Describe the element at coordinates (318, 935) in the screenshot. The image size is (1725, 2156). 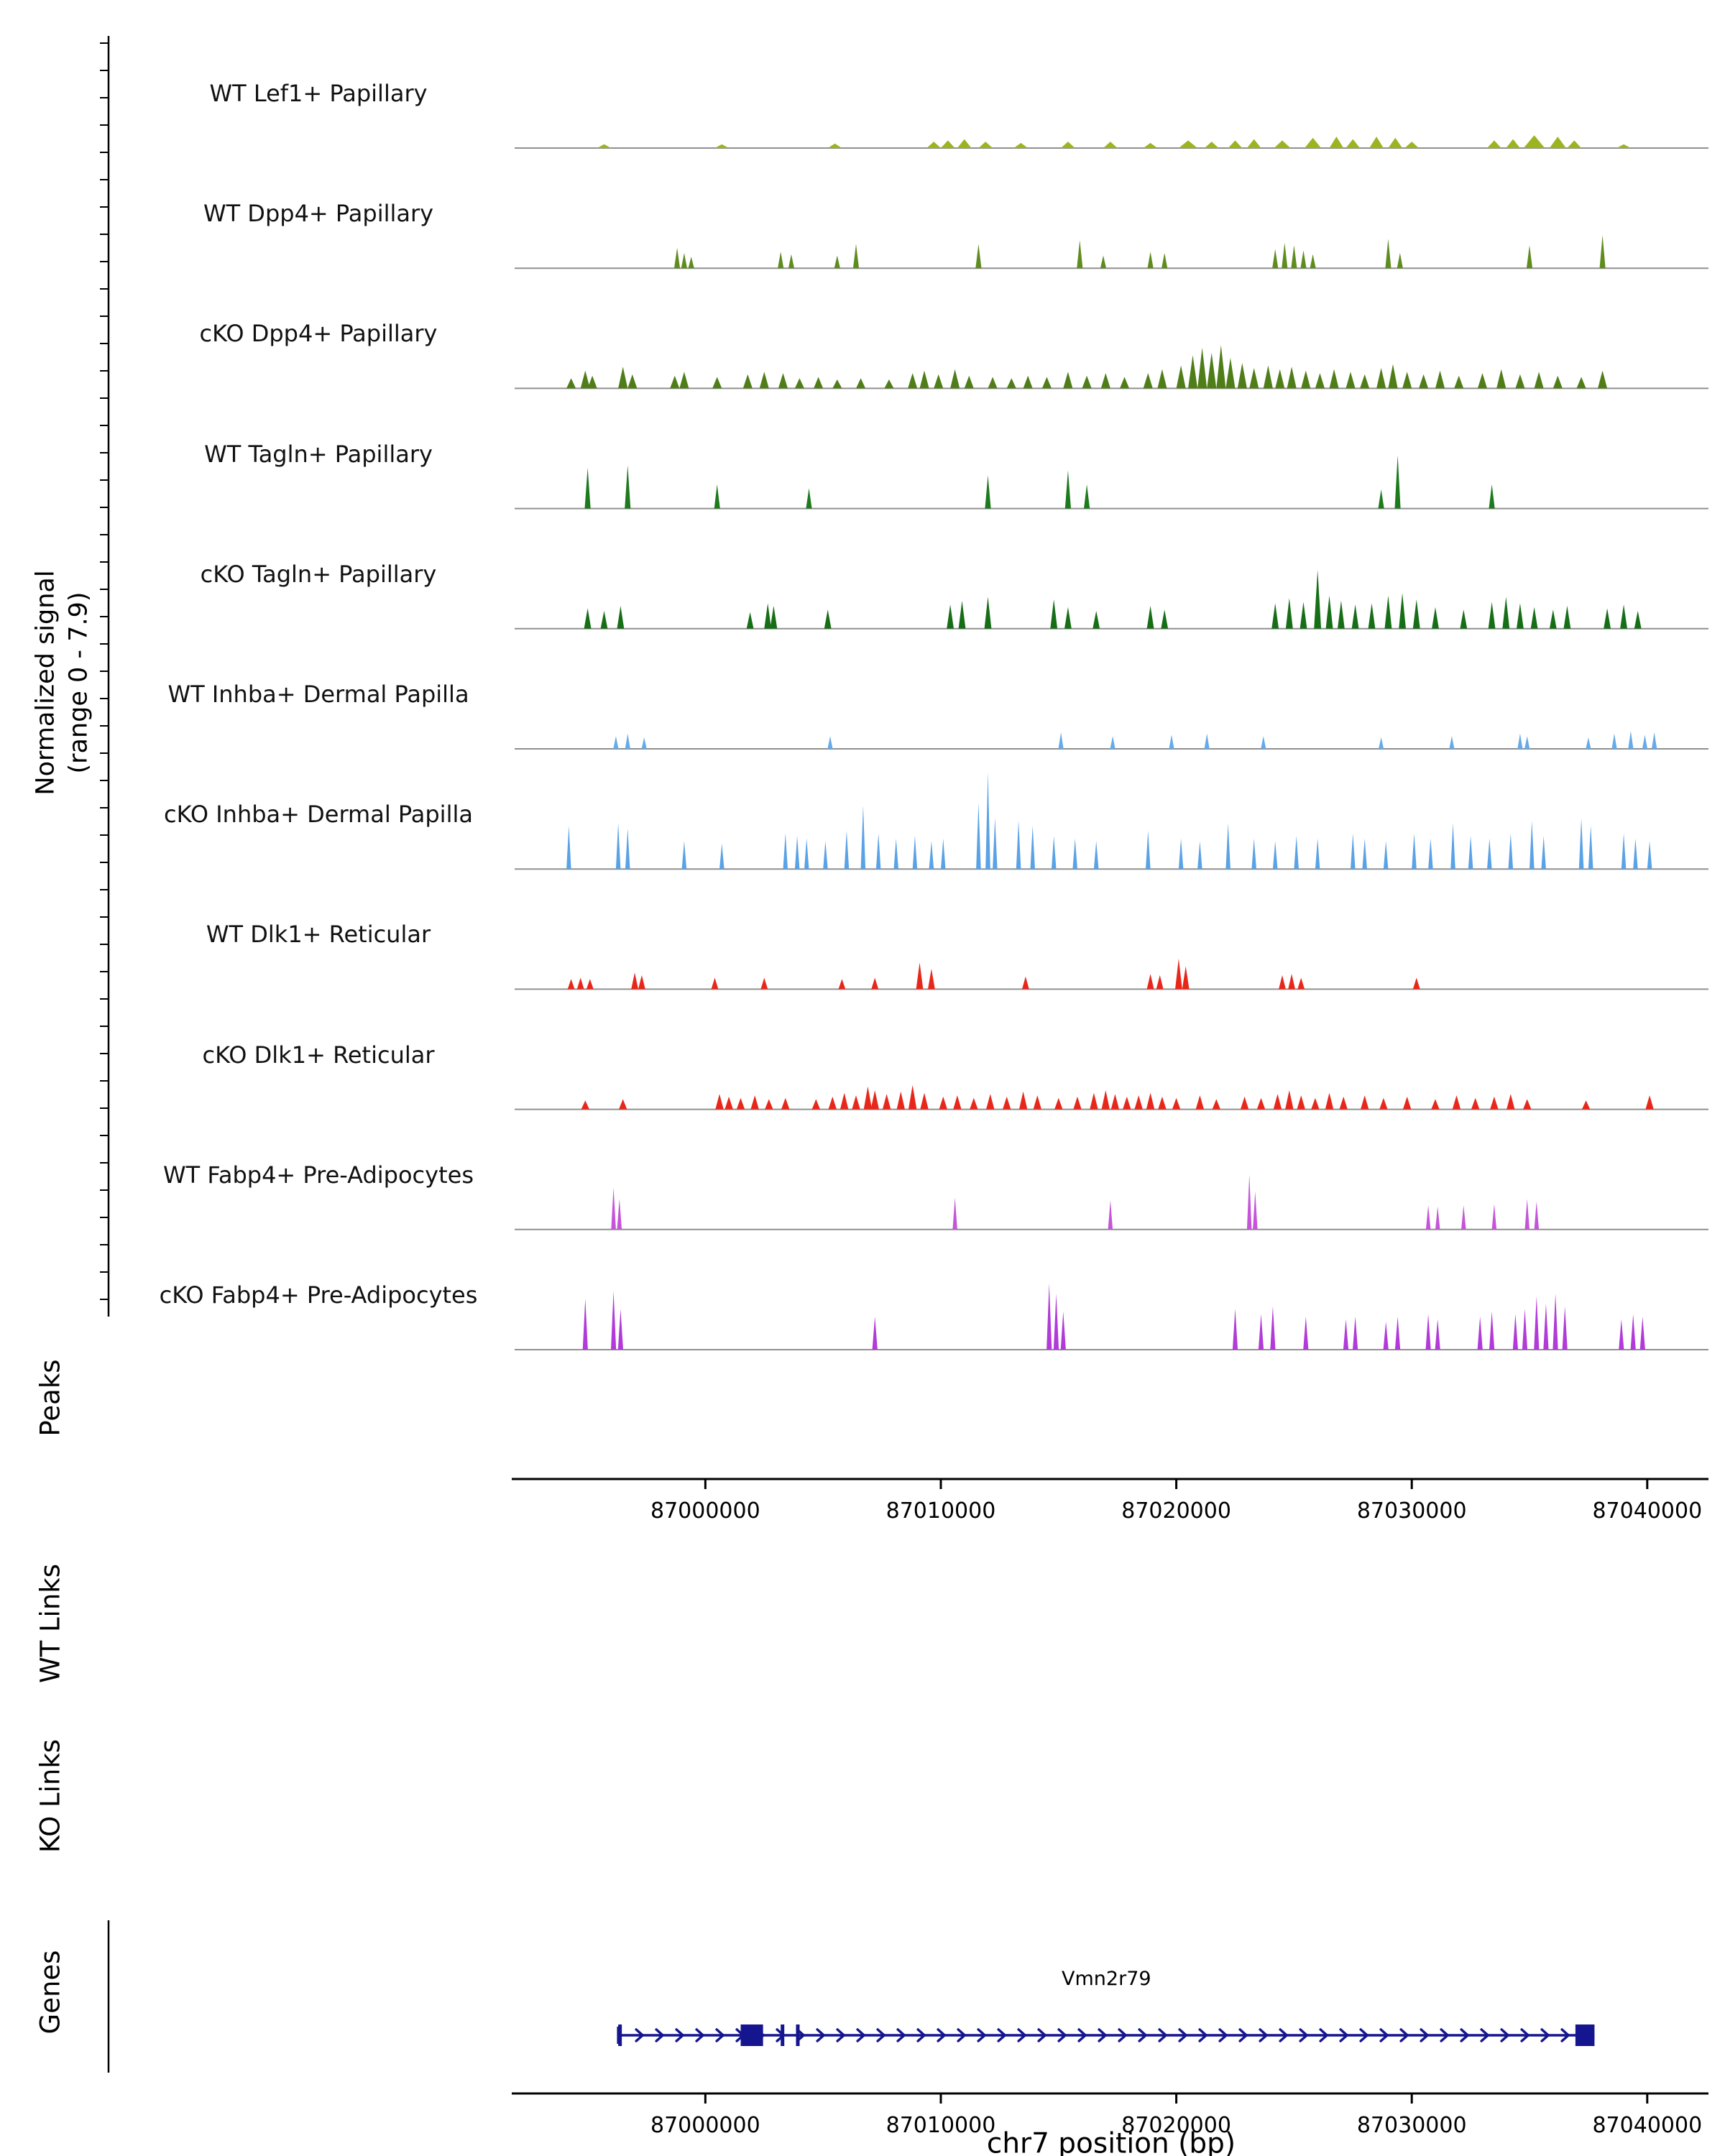
I see `track-label: WT Dlk1+ Reticular` at that location.